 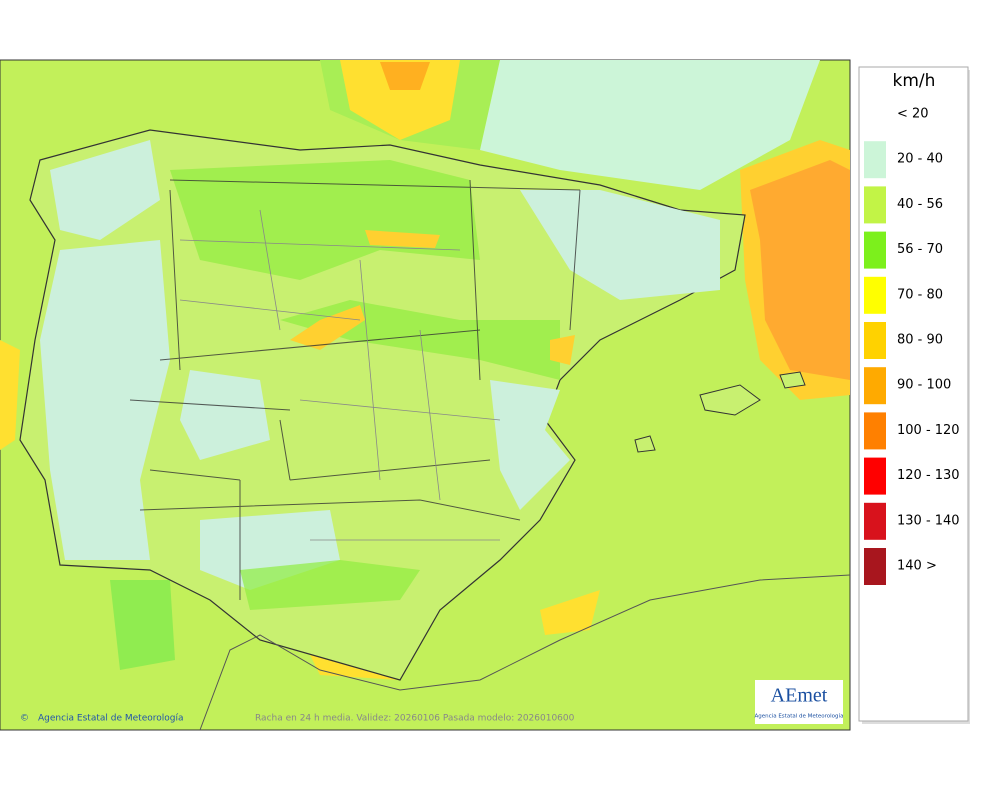 I want to click on logo-box, so click(x=799, y=702).